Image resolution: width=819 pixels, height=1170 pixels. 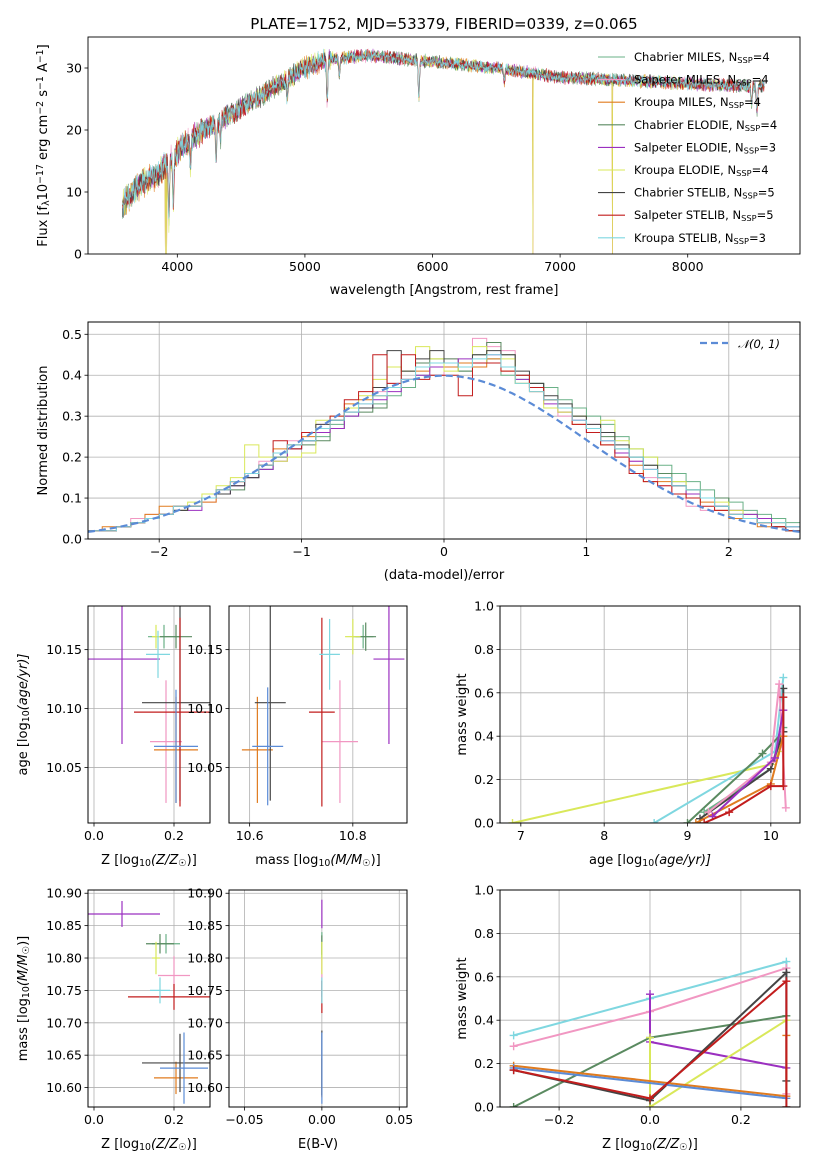 I want to click on weight-vs-z-xtick-label: −0.2, so click(x=559, y=1119).